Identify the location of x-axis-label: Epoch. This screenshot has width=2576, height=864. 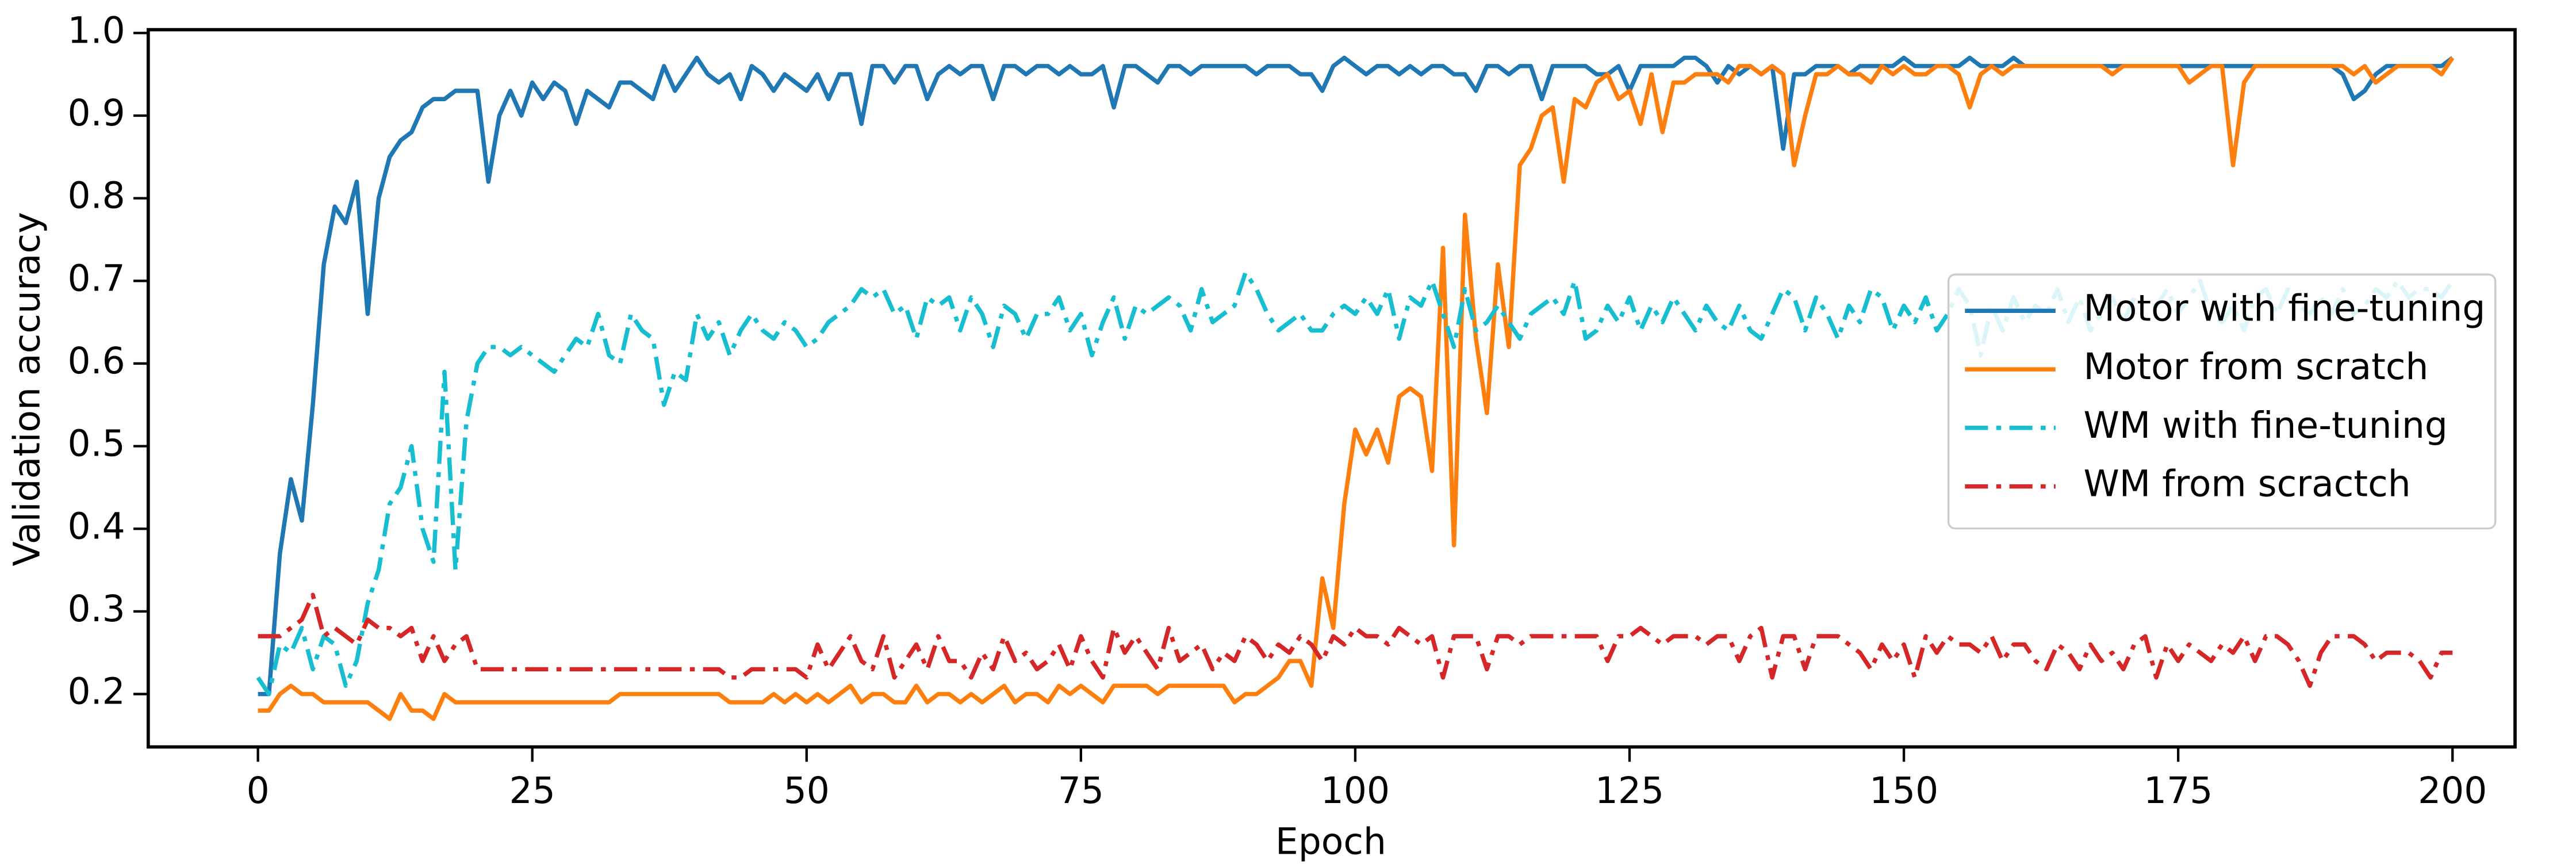
(1330, 841).